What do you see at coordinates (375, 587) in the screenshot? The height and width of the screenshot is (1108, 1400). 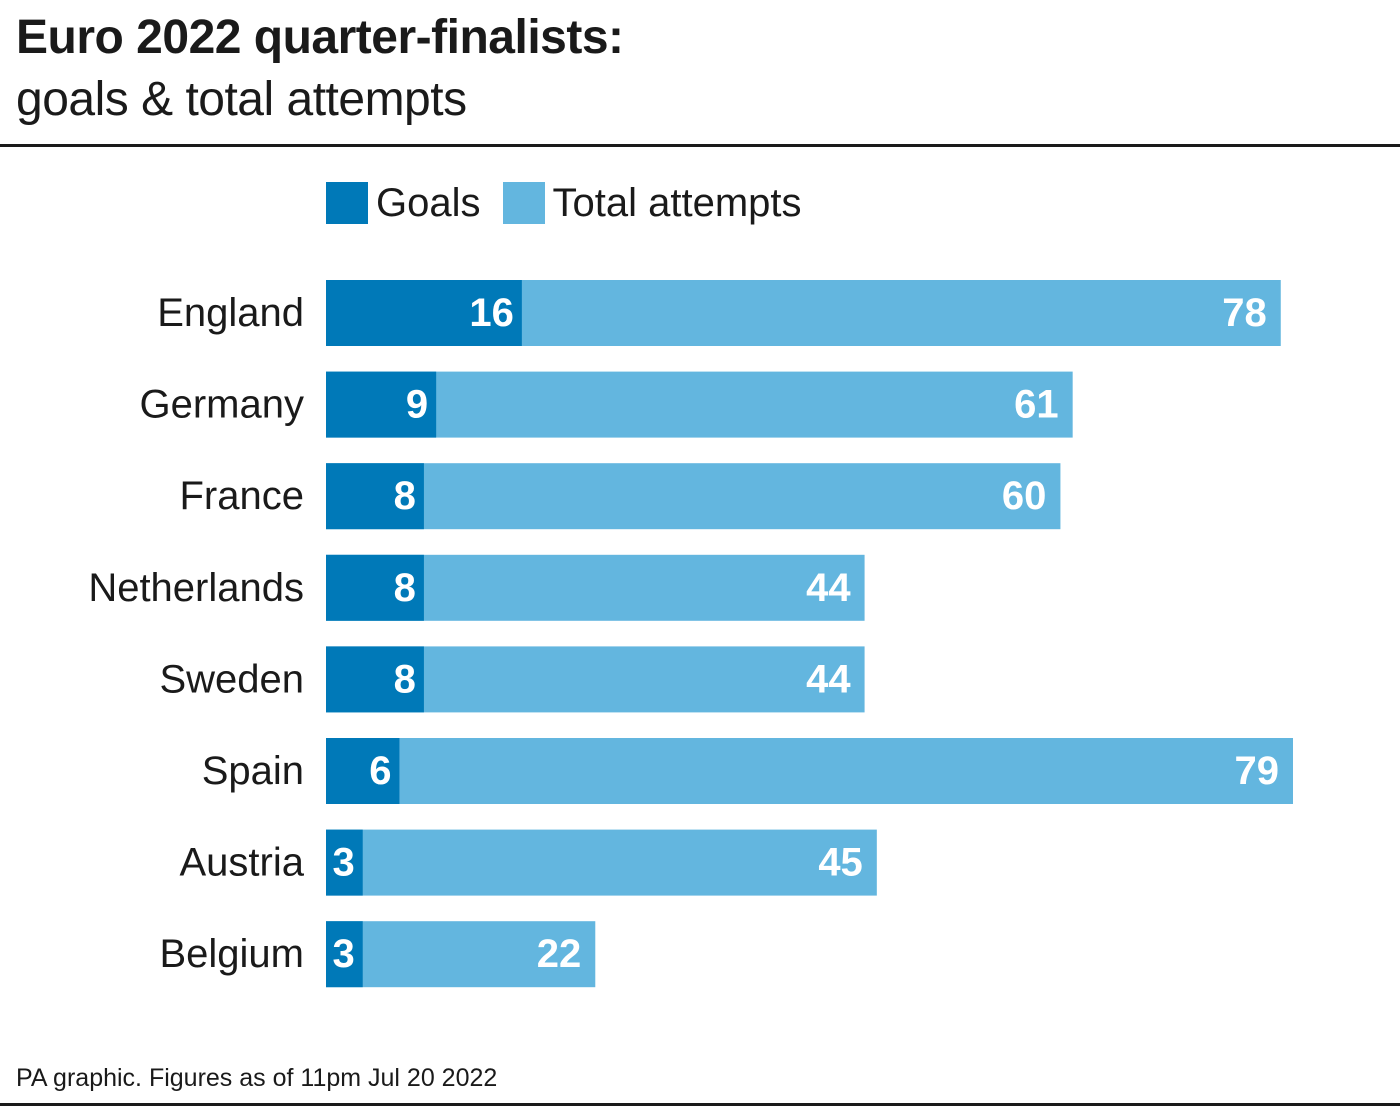 I see `bar-goals-netherlands` at bounding box center [375, 587].